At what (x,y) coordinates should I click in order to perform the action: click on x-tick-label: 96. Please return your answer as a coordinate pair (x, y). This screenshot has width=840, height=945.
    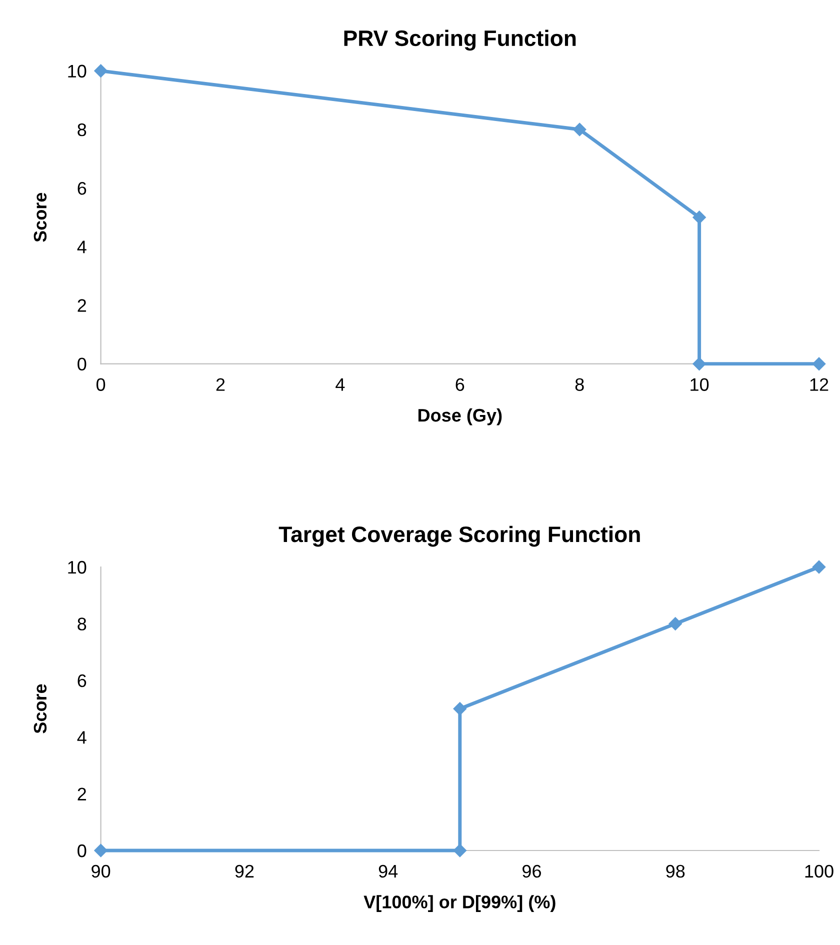
    Looking at the image, I should click on (531, 871).